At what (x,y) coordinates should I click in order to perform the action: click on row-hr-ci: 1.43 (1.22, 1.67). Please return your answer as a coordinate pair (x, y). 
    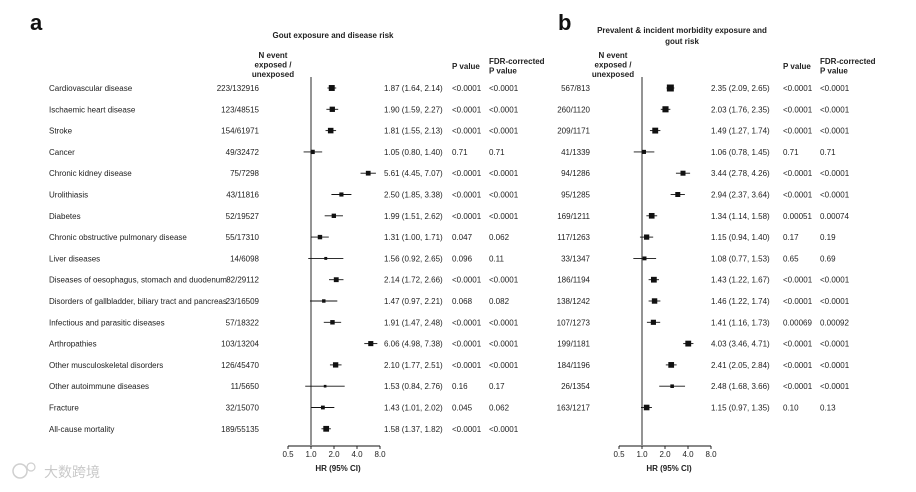
    Looking at the image, I should click on (740, 280).